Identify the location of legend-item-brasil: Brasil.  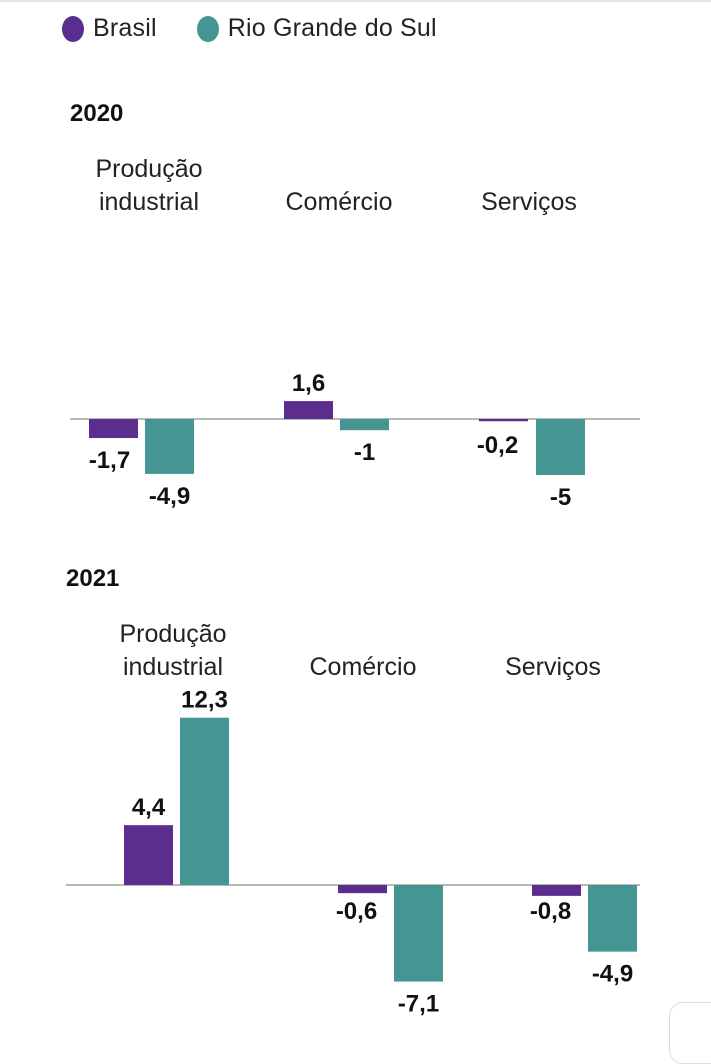
(109, 28).